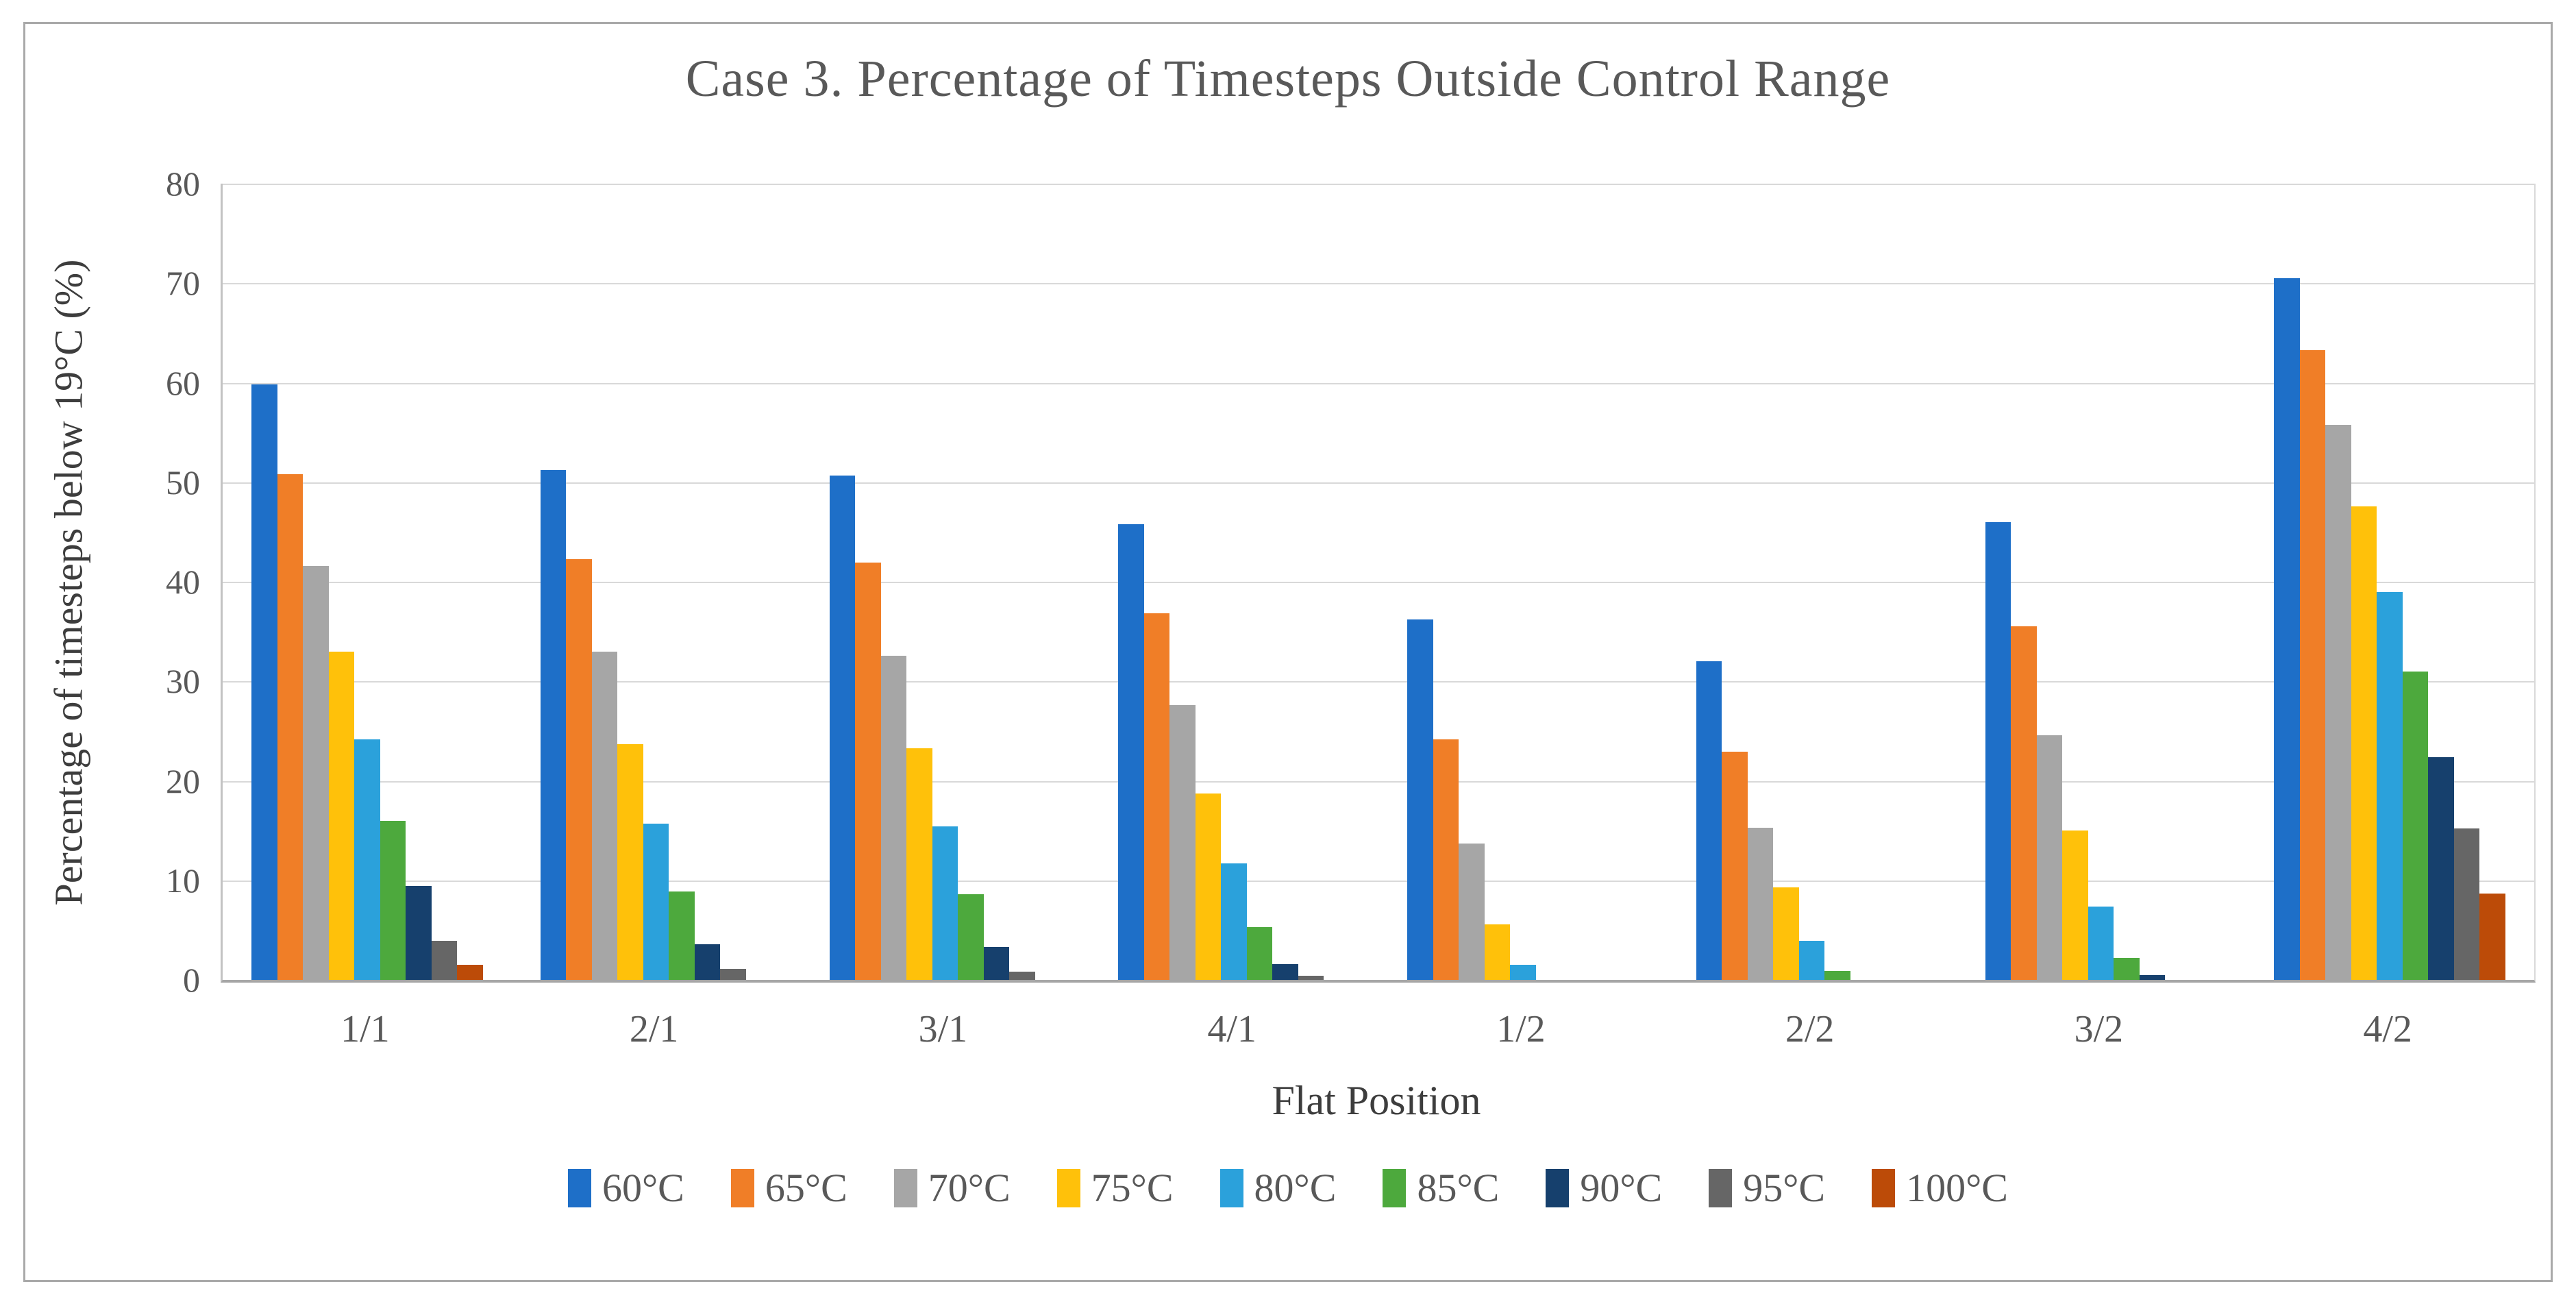  Describe the element at coordinates (1376, 1100) in the screenshot. I see `x-axis-title: Flat Position` at that location.